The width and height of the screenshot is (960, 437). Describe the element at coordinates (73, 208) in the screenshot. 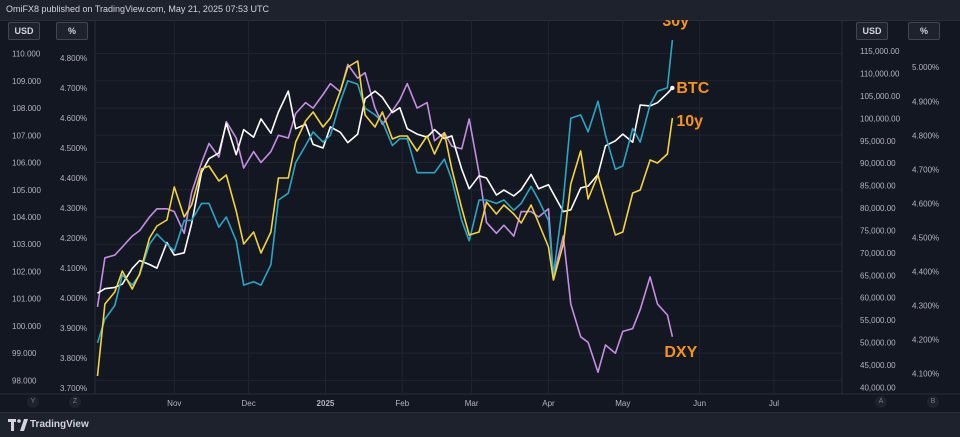

I see `y-tick-label-left_pct: 4.300%` at that location.